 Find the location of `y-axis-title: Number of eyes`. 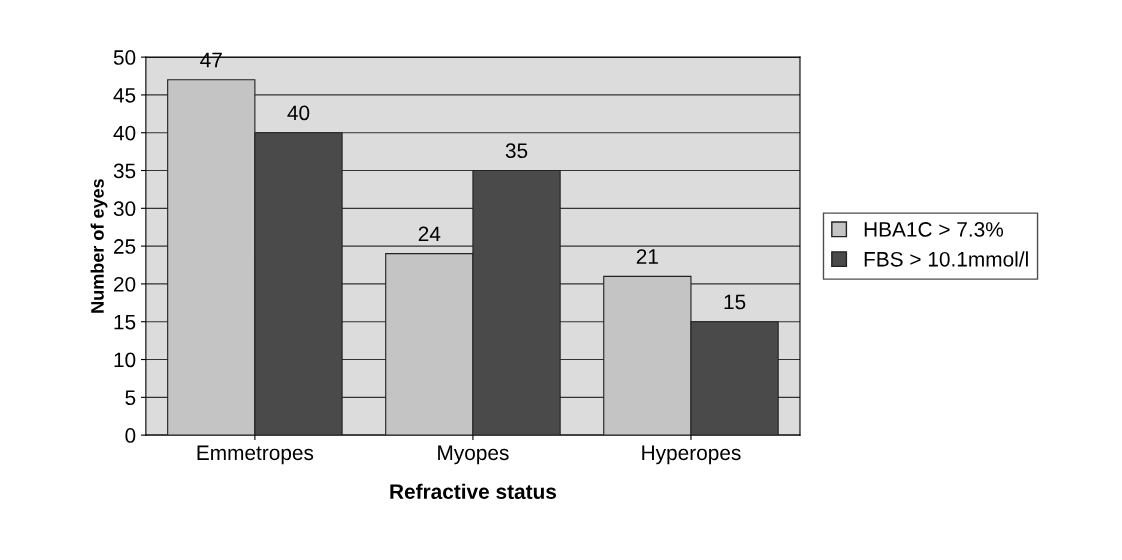

y-axis-title: Number of eyes is located at coordinates (99, 246).